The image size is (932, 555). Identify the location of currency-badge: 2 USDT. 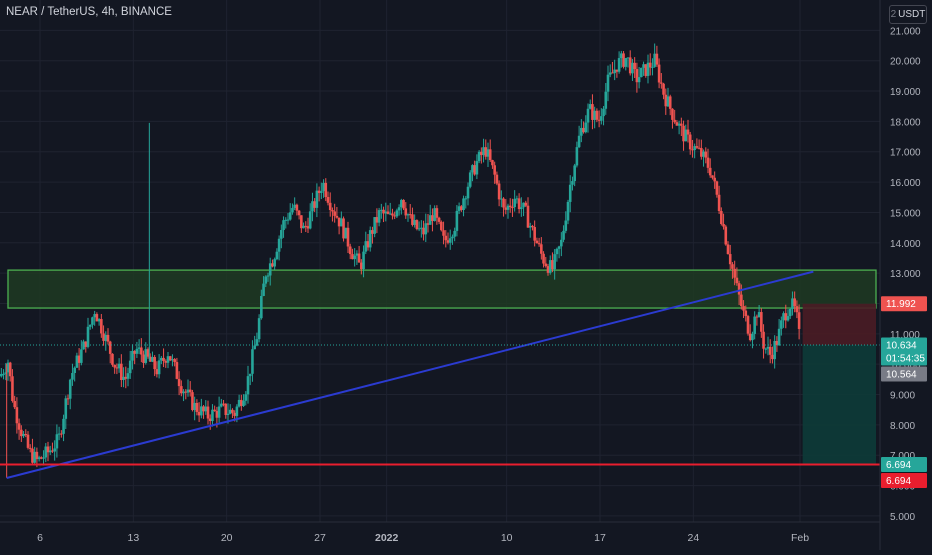
(908, 14).